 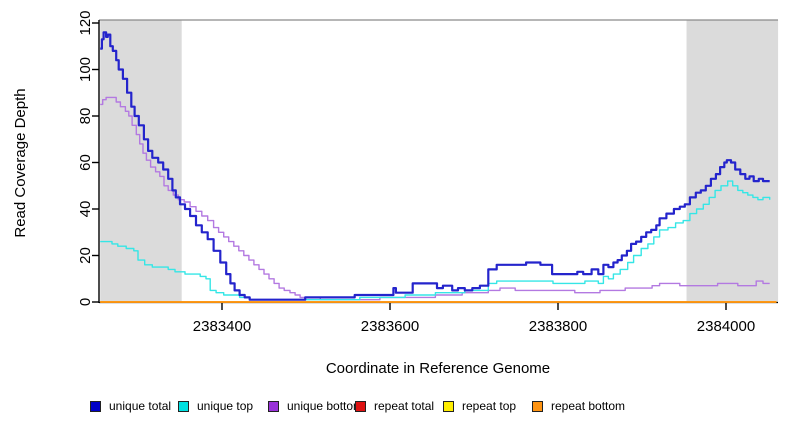 What do you see at coordinates (489, 406) in the screenshot?
I see `legend-label: repeat top` at bounding box center [489, 406].